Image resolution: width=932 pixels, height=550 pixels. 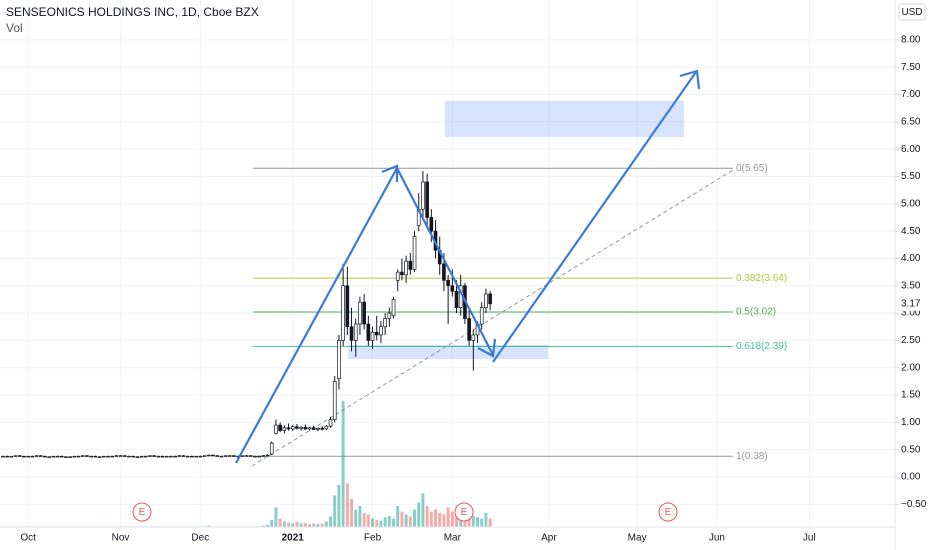 I want to click on x-tick-label: Jun, so click(x=717, y=538).